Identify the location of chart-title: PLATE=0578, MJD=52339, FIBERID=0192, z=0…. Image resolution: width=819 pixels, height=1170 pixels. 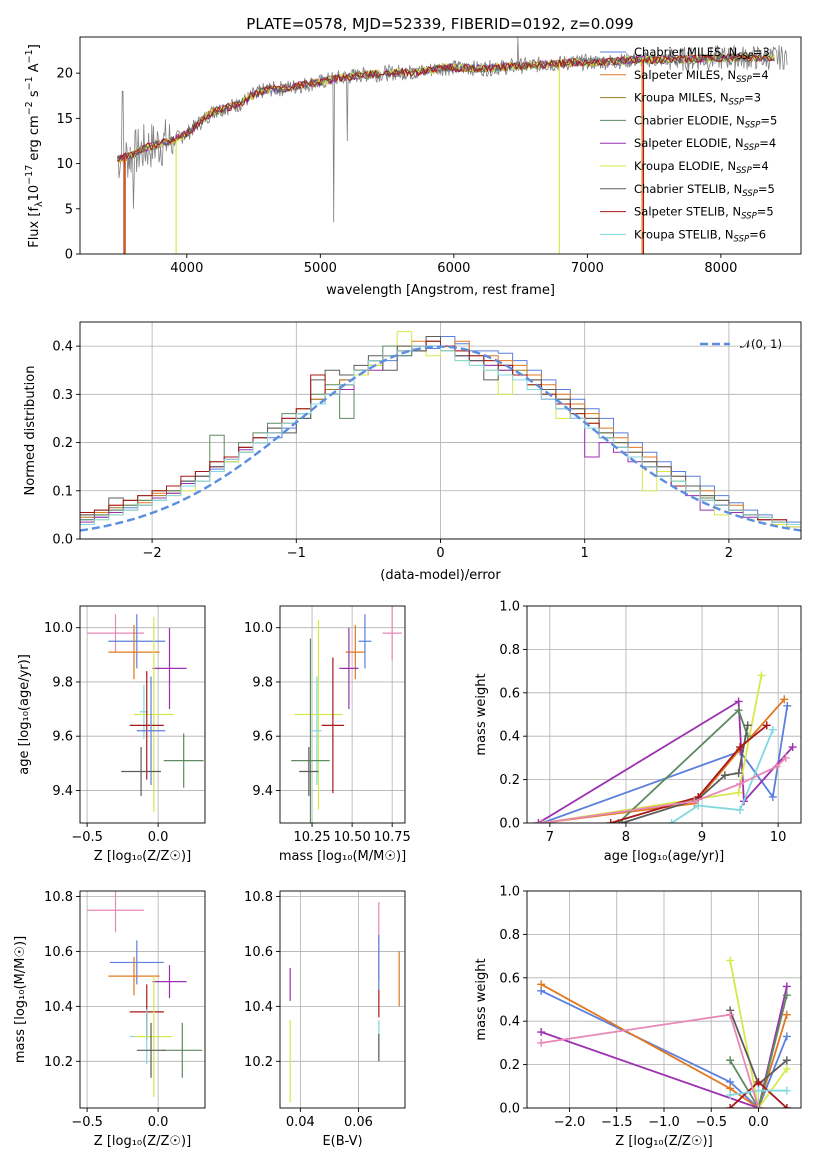
(439, 24).